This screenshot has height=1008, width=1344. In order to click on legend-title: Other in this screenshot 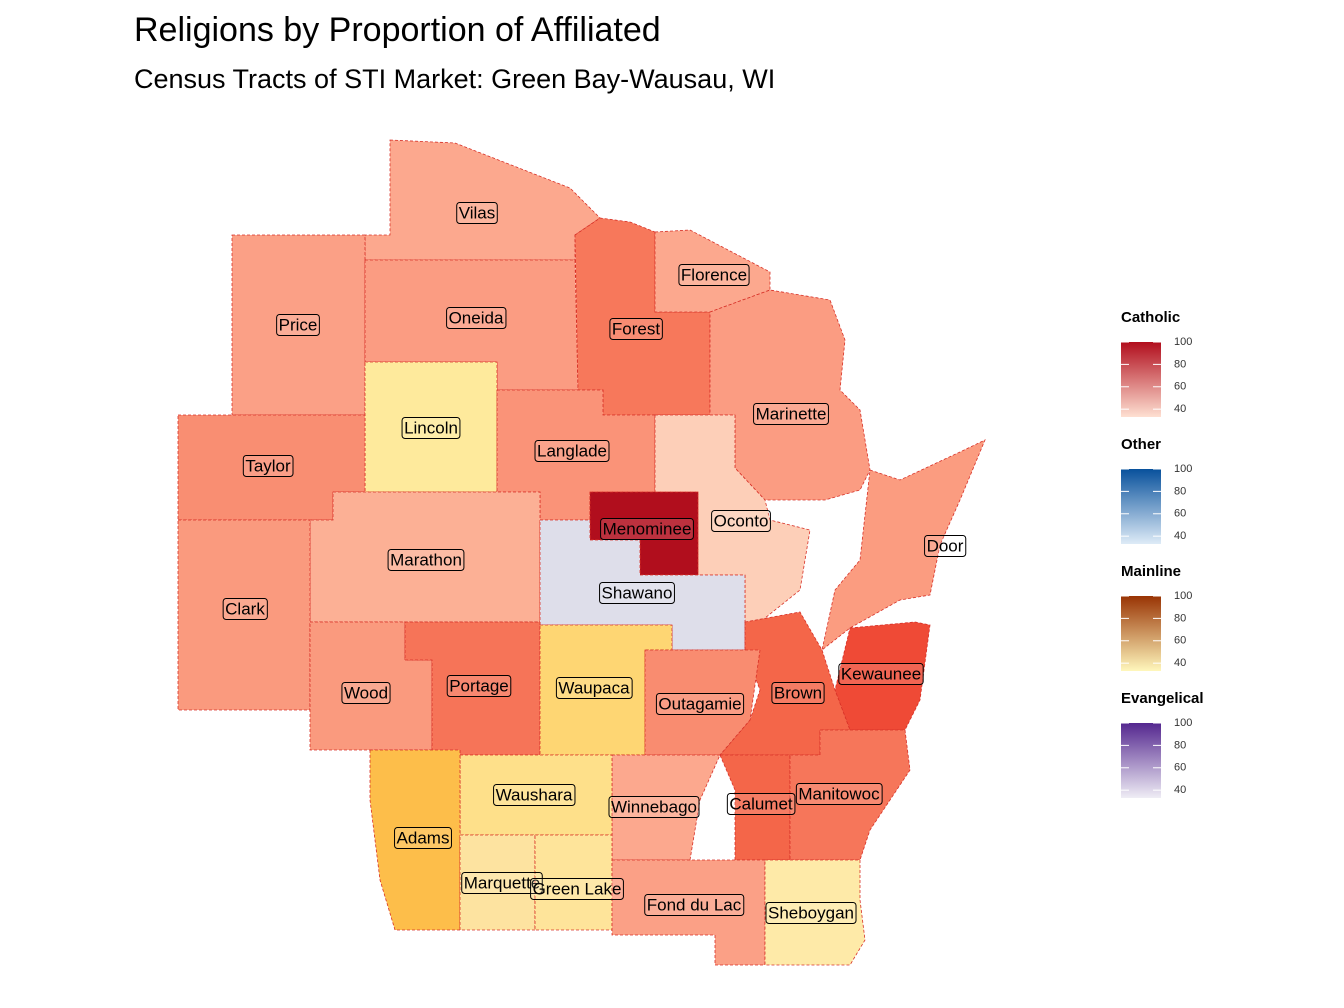, I will do `click(1141, 444)`.